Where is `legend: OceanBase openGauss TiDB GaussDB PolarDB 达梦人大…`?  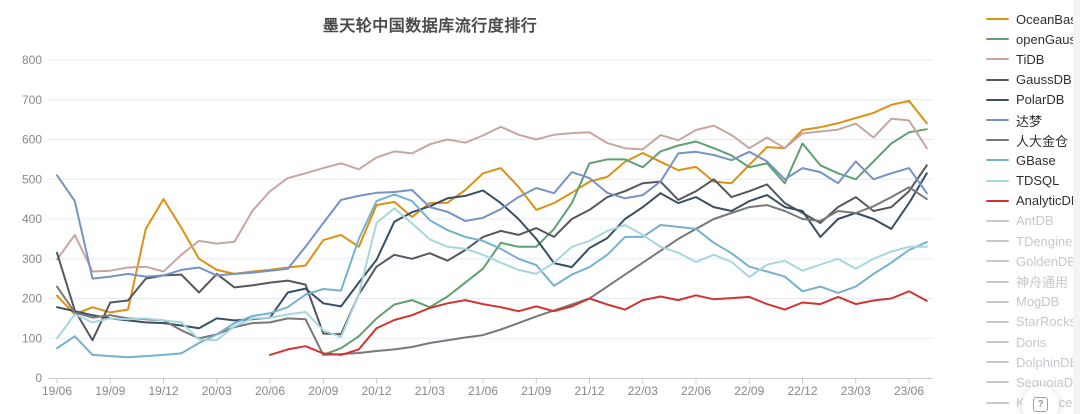
legend: OceanBase openGauss TiDB GaussDB PolarDB 达梦人大… is located at coordinates (1033, 211).